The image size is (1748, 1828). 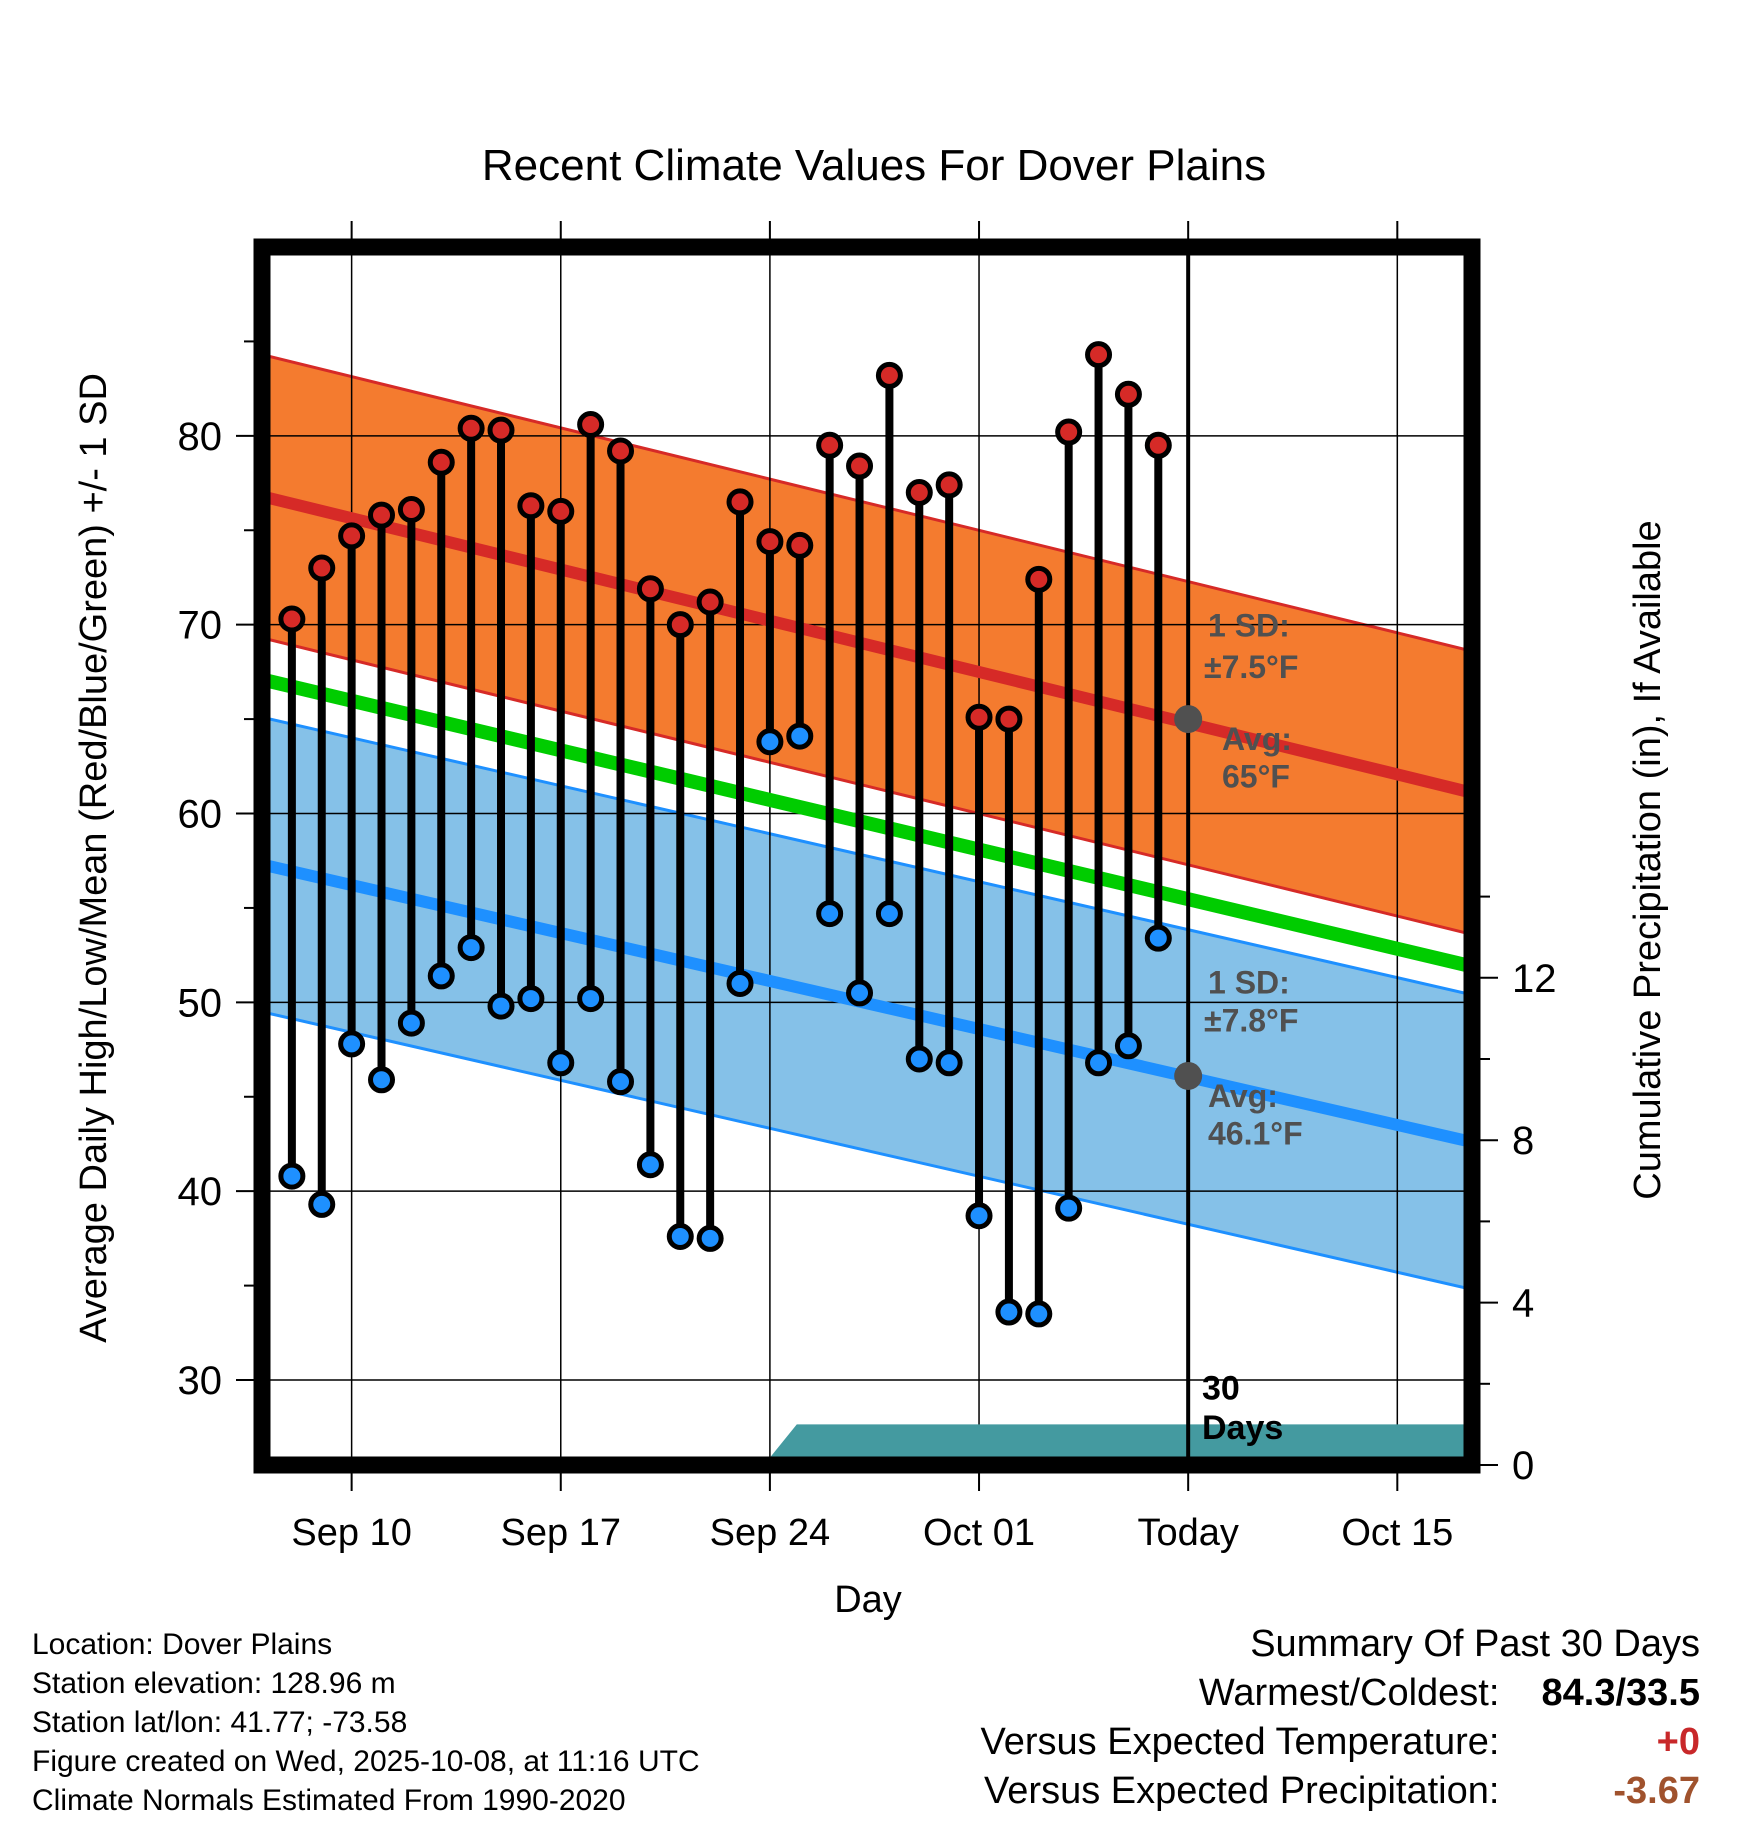 I want to click on summary-precip: Versus Expected Precipitation: -3.67, so click(x=1340, y=1791).